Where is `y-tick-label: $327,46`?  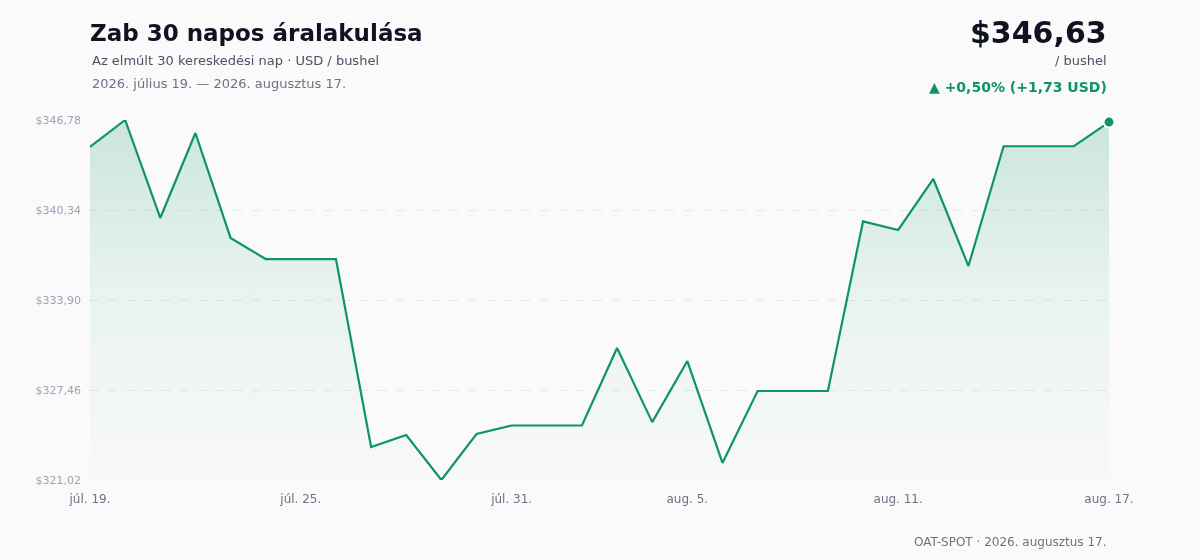 y-tick-label: $327,46 is located at coordinates (58, 390).